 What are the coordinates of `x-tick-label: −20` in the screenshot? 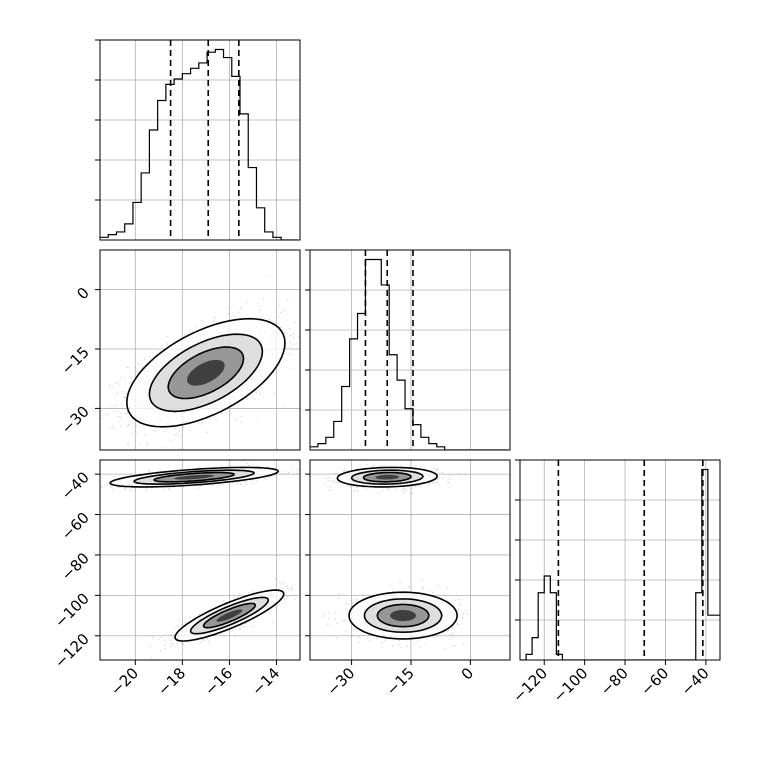 It's located at (124, 681).